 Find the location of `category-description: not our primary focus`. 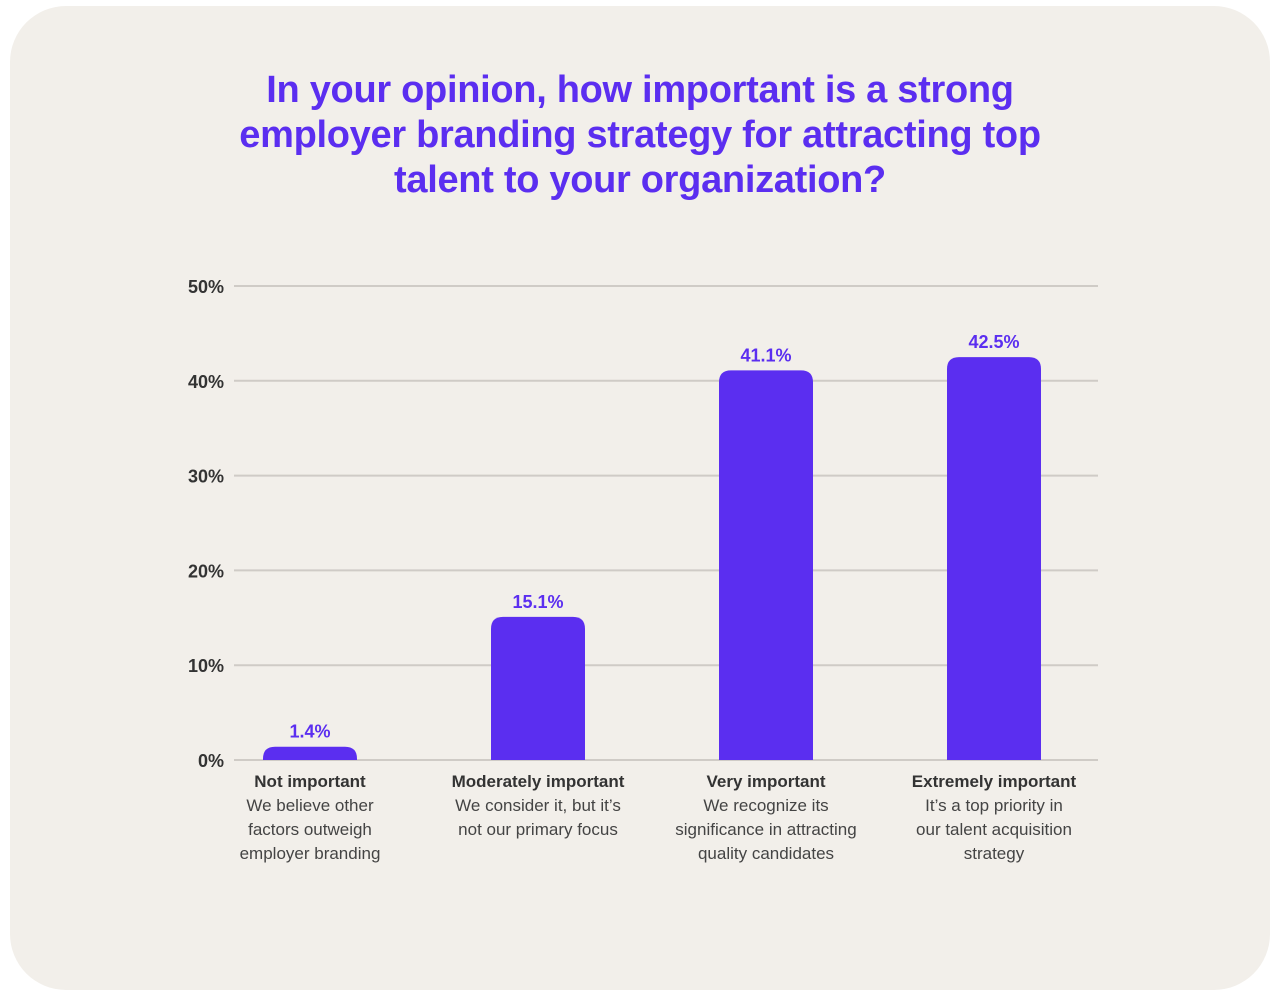

category-description: not our primary focus is located at coordinates (538, 829).